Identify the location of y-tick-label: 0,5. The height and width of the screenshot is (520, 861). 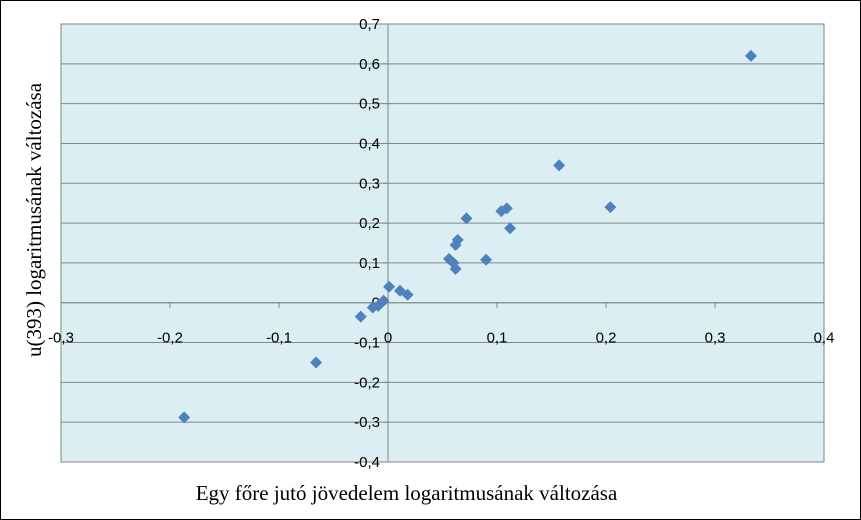
(369, 104).